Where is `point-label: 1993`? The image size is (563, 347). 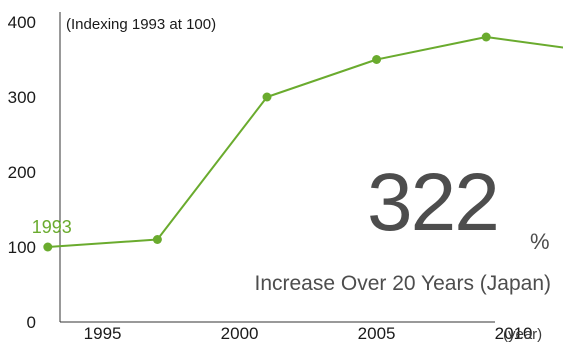 point-label: 1993 is located at coordinates (52, 227).